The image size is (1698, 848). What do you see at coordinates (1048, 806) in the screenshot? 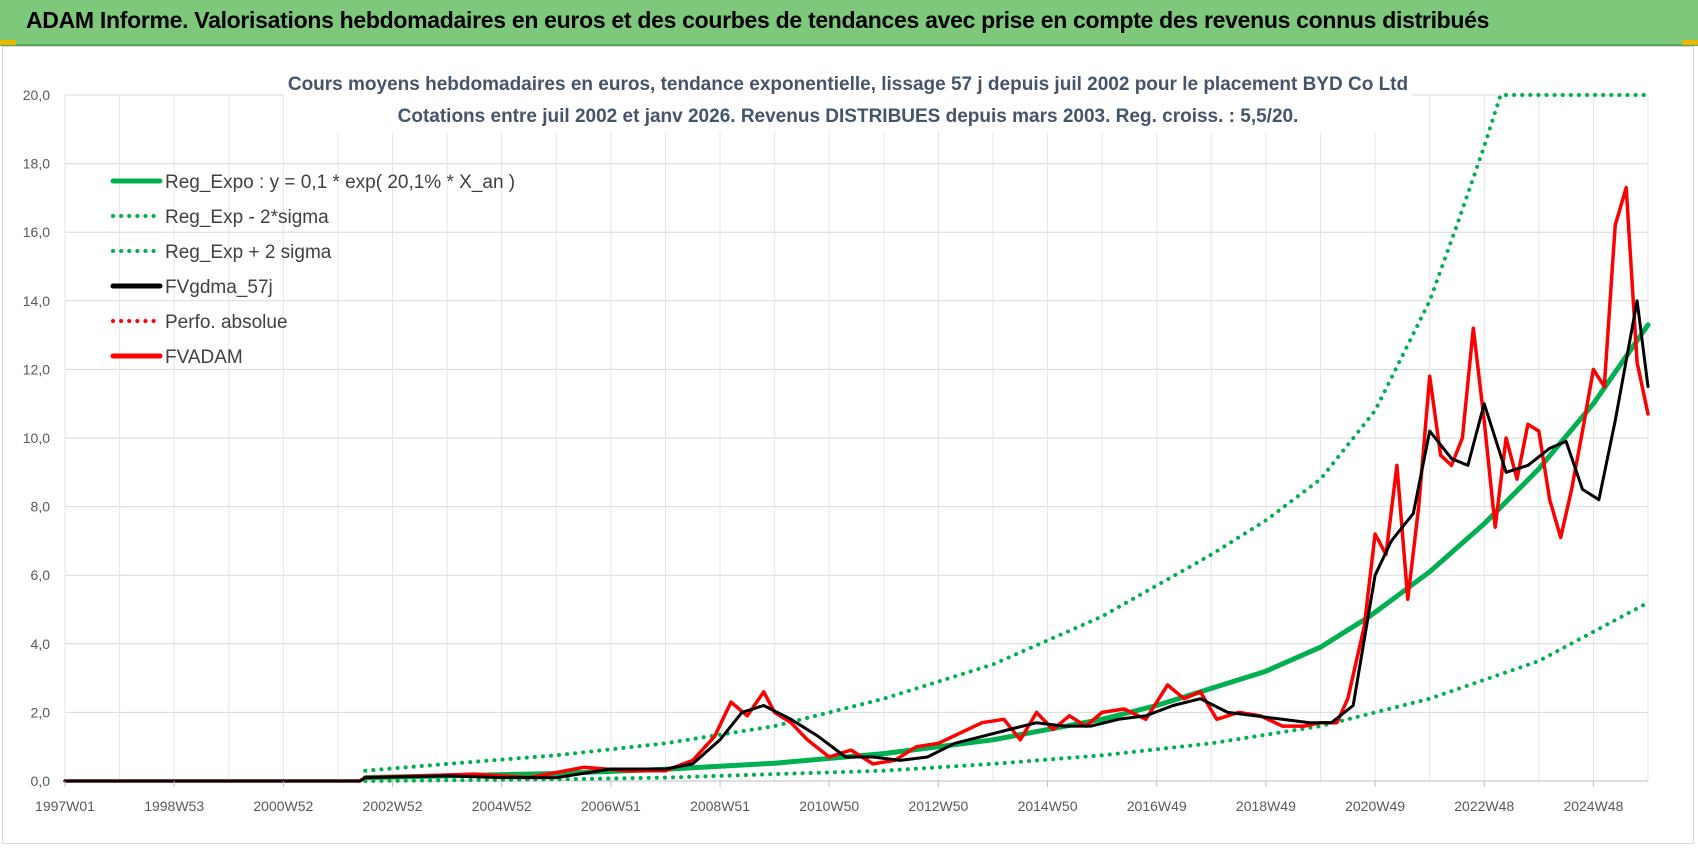
I see `x-tick-label: 2014W50` at bounding box center [1048, 806].